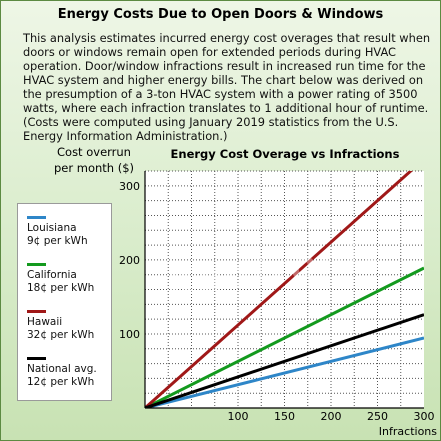  Describe the element at coordinates (62, 369) in the screenshot. I see `legend-label: National avg.` at that location.